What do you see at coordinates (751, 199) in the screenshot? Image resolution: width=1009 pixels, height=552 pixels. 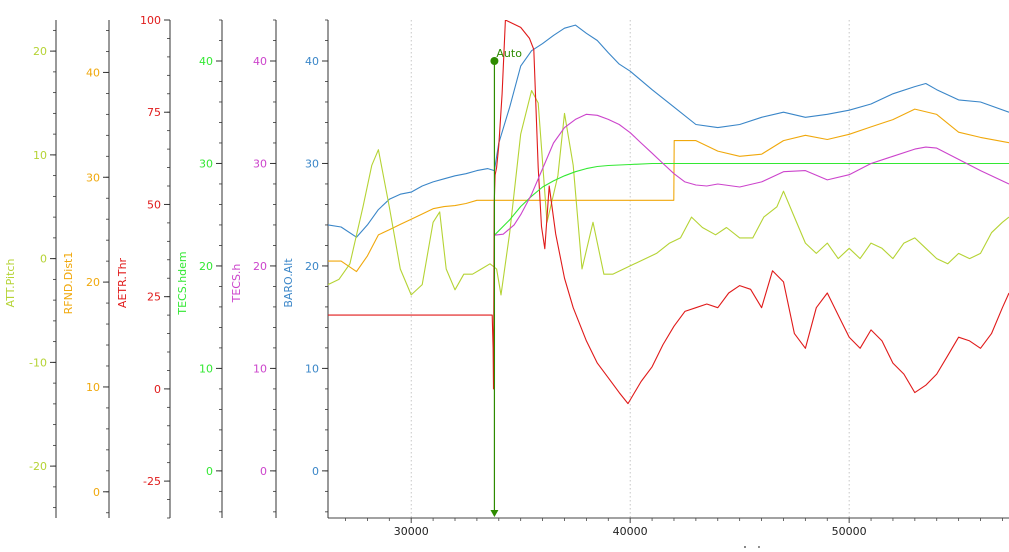 I see `series-line-tecs-hdem` at bounding box center [751, 199].